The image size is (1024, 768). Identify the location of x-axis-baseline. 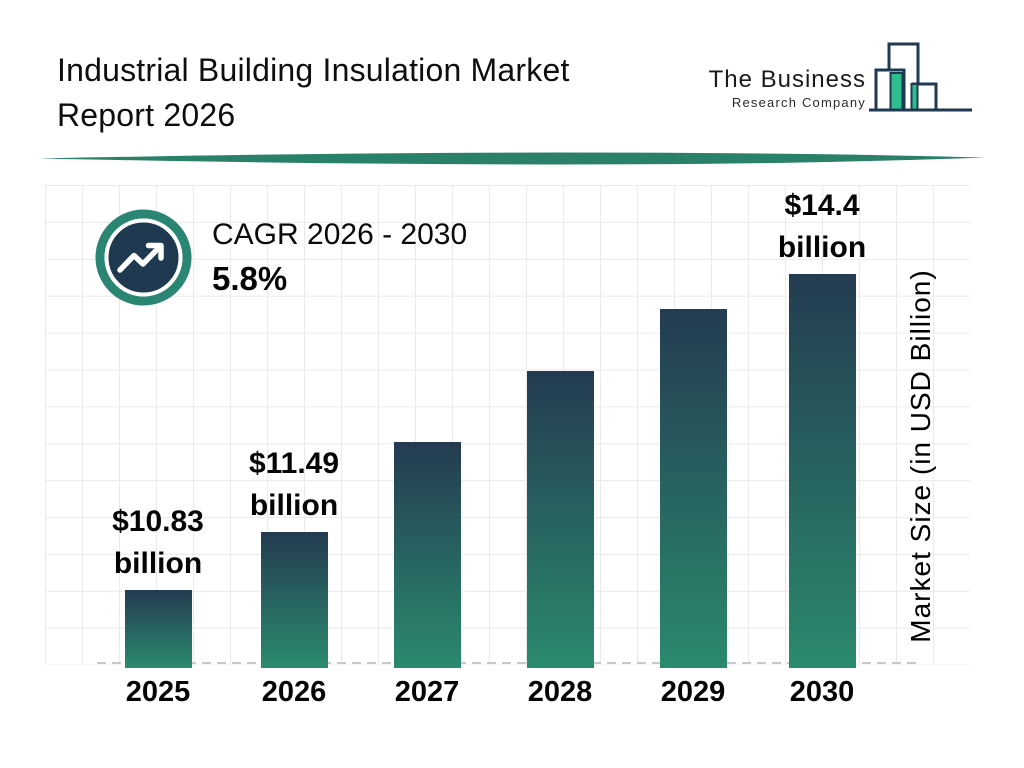
(508, 663).